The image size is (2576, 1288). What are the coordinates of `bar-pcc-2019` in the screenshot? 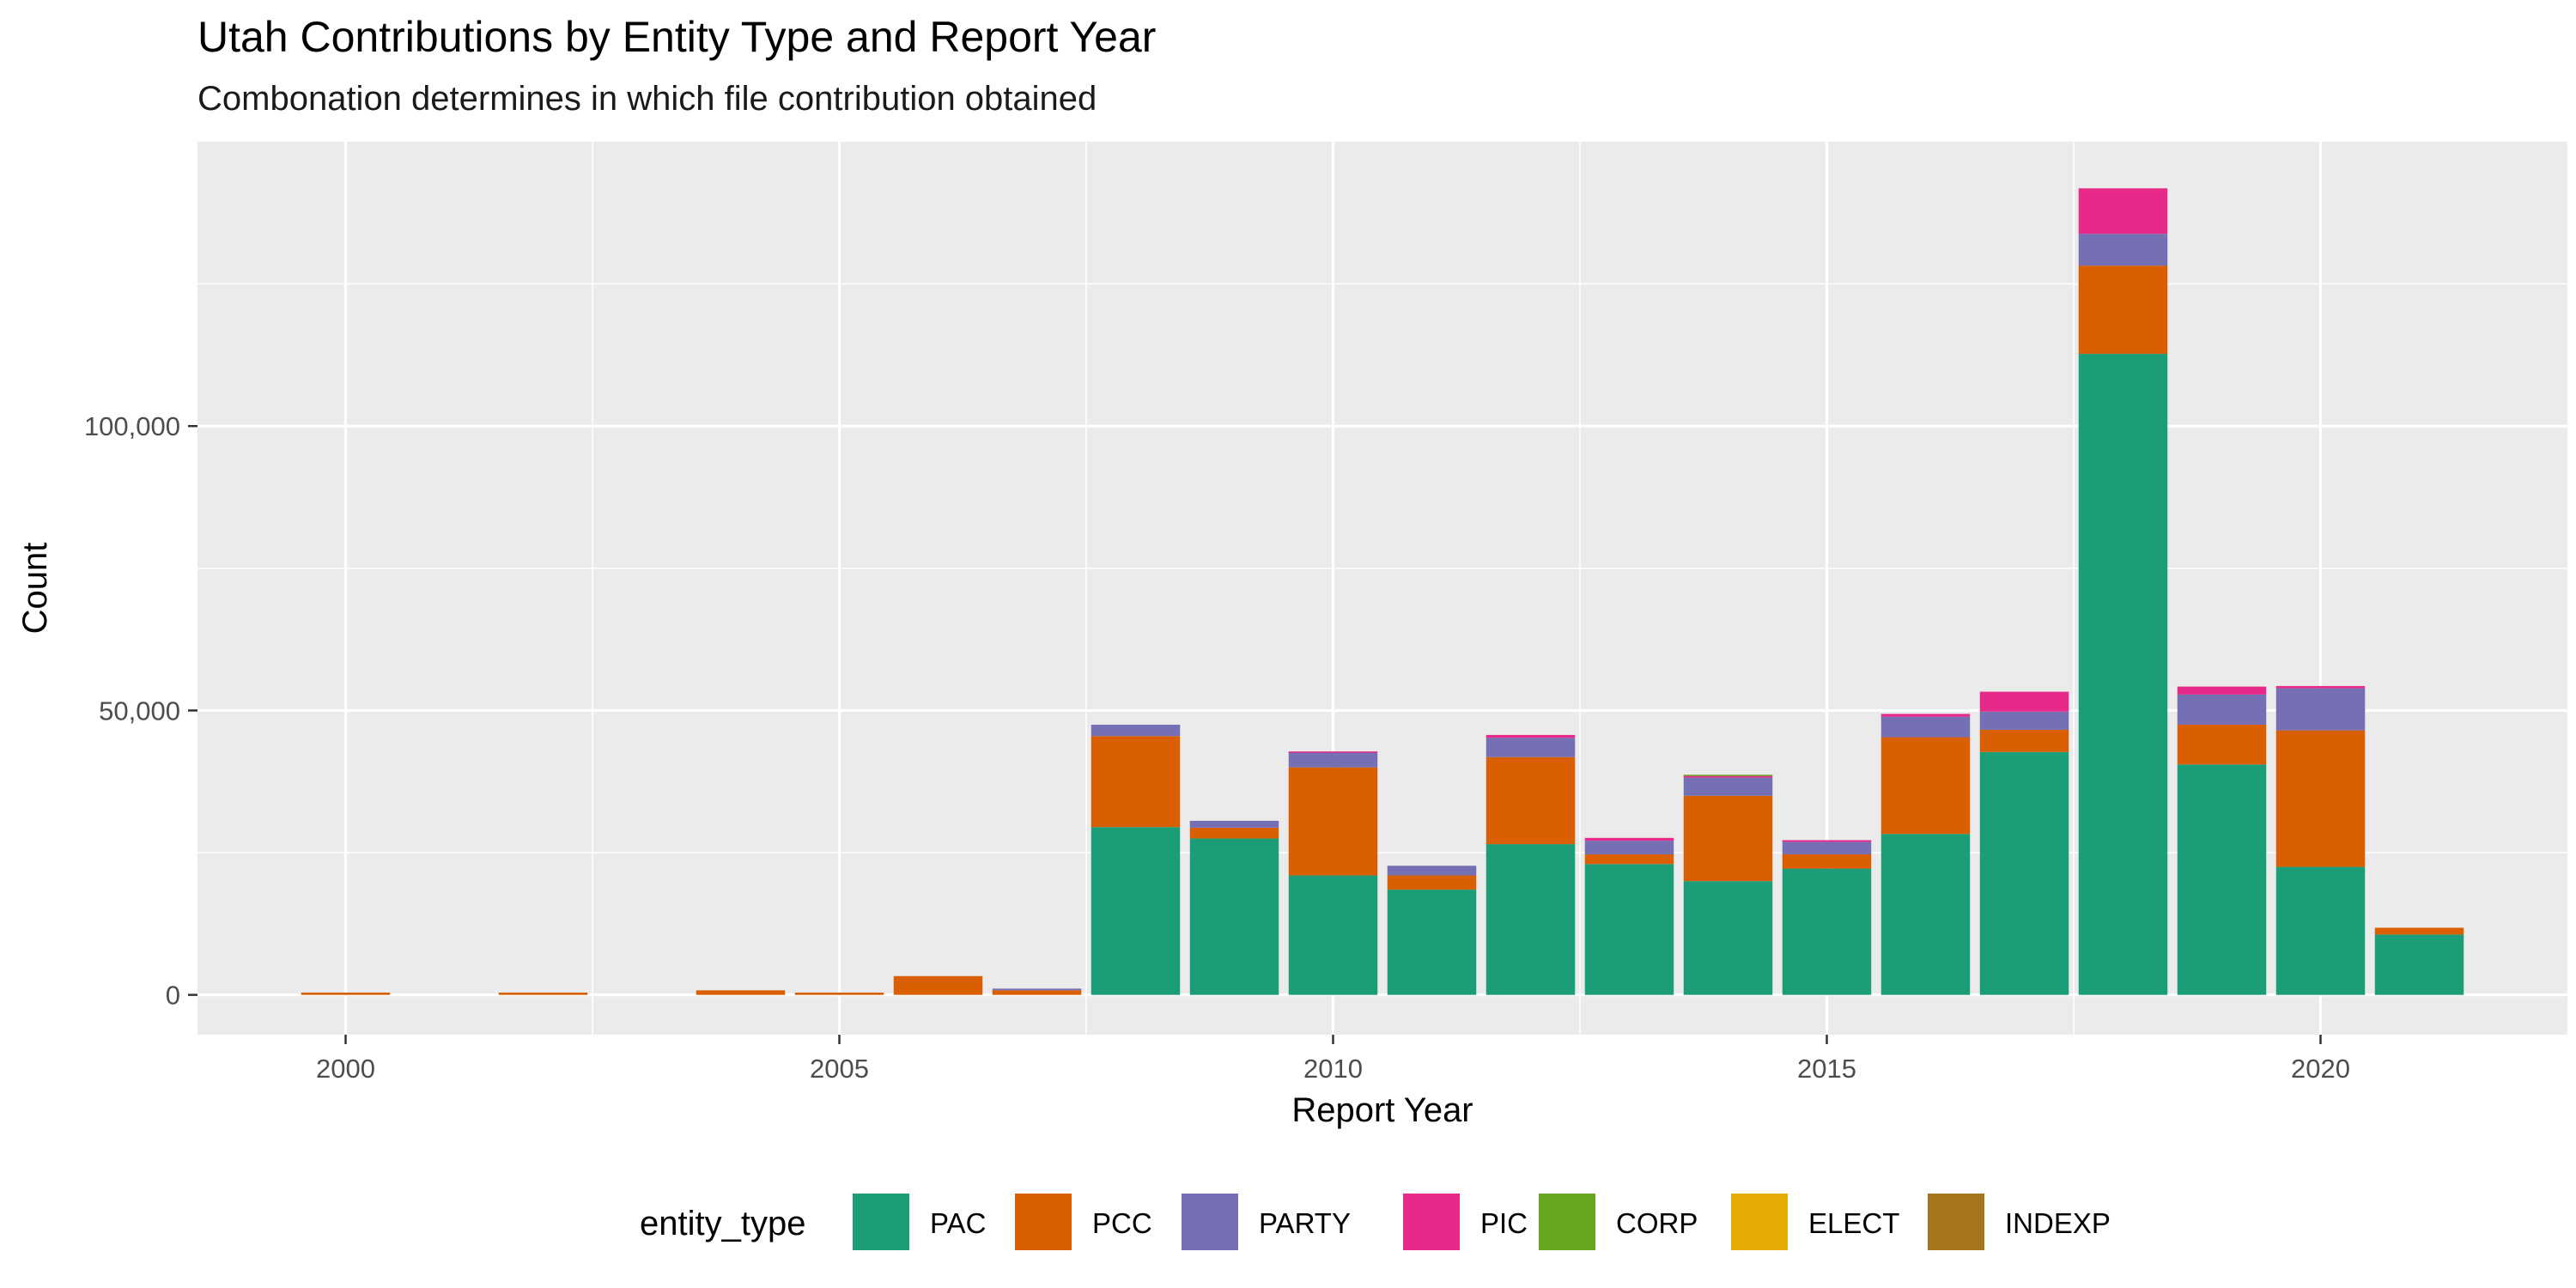 It's located at (2222, 744).